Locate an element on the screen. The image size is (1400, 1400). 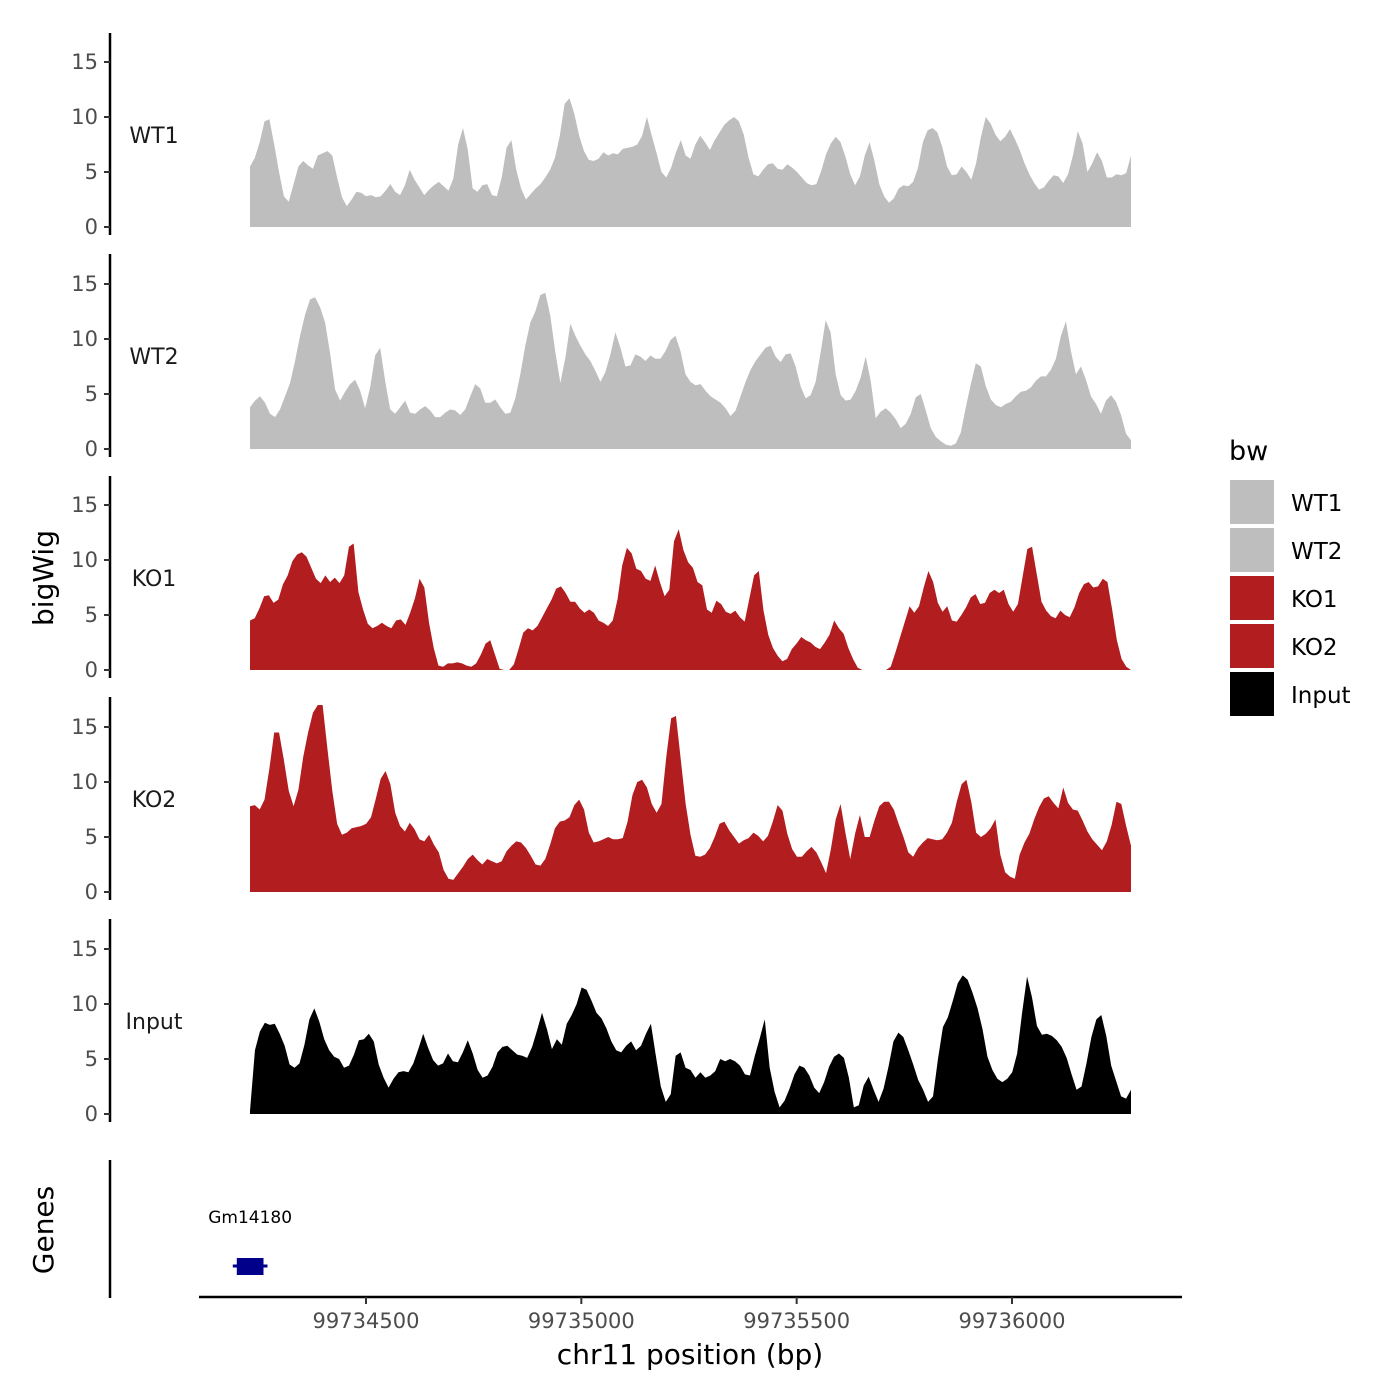
legend-swatch-wt1 is located at coordinates (1252, 502).